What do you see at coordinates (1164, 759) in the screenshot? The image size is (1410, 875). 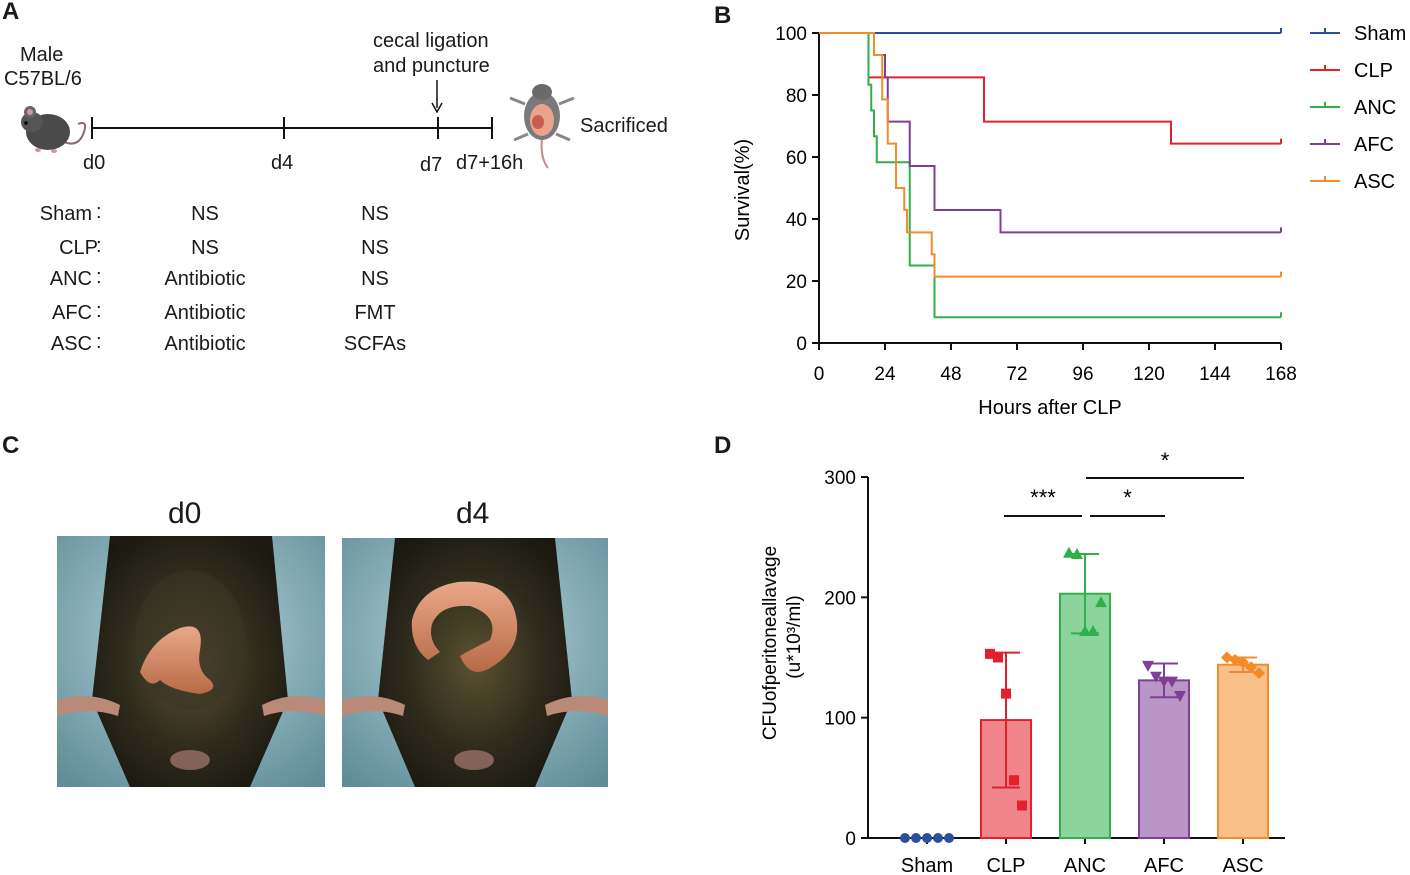 I see `bar-afc` at bounding box center [1164, 759].